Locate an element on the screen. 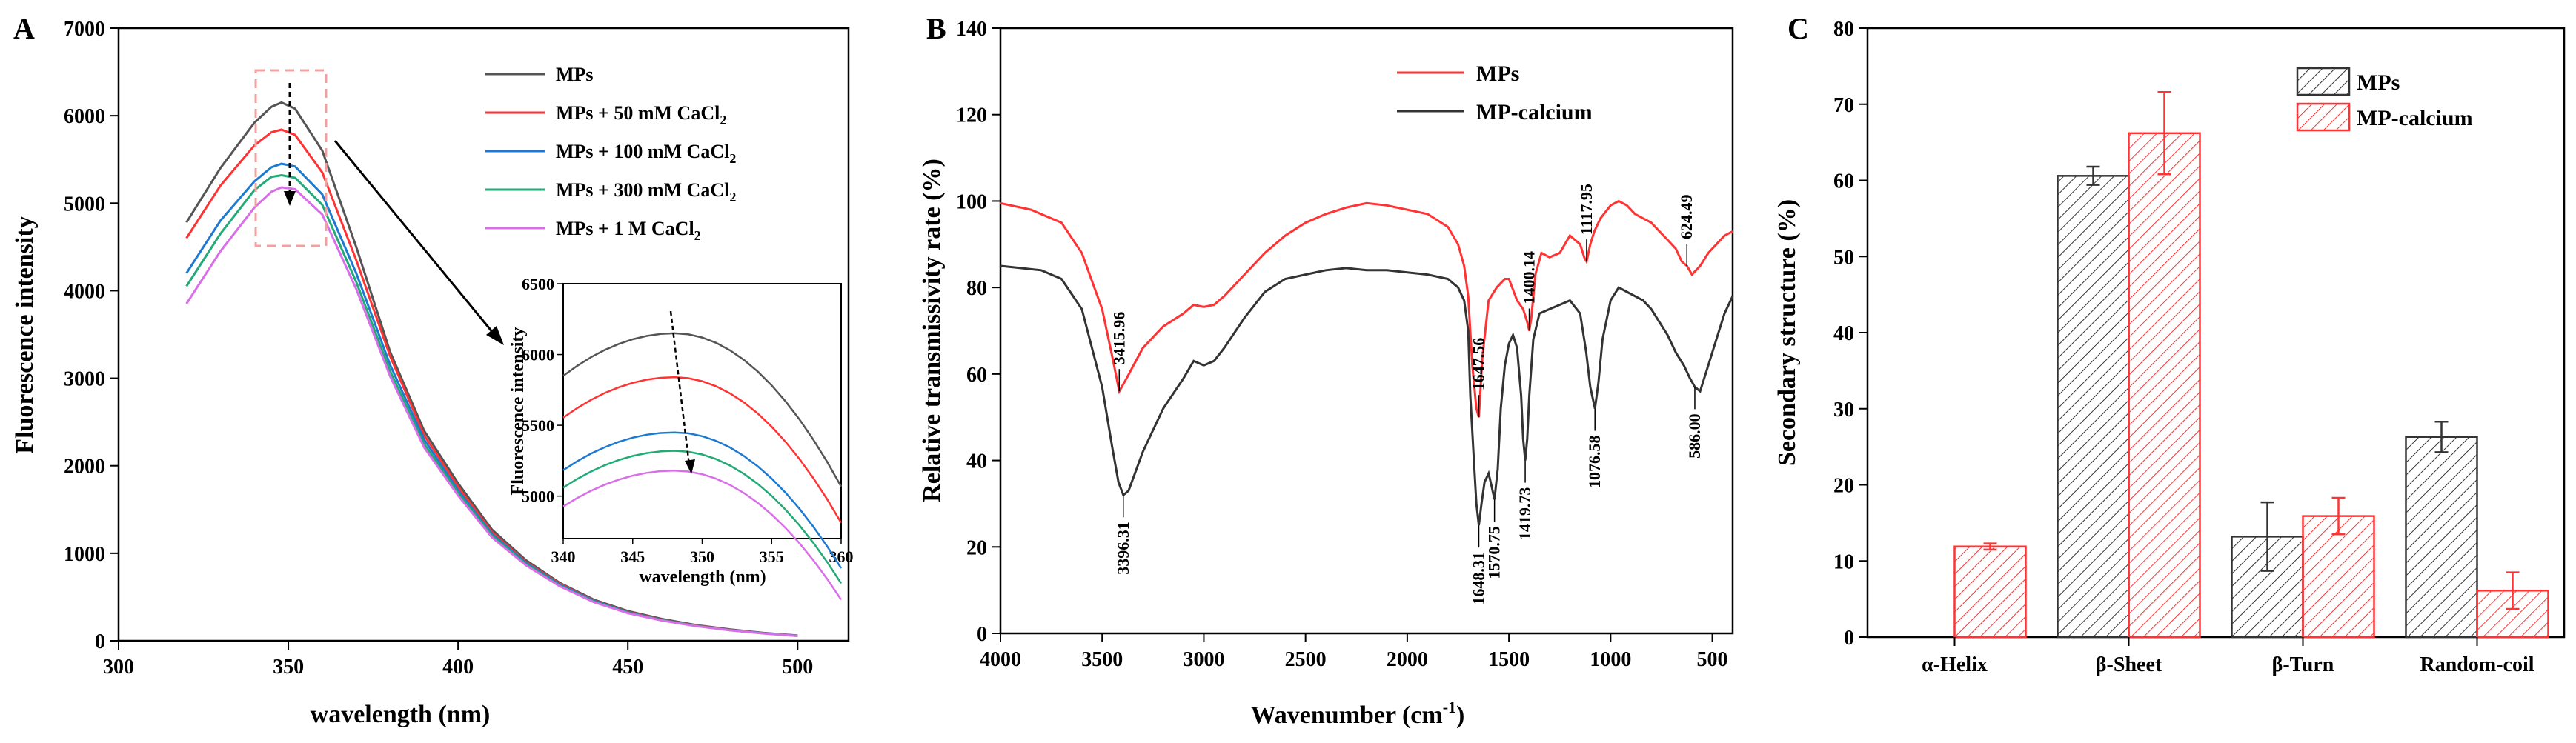  panel-a-inset-dashed-arrow-head is located at coordinates (690, 466).